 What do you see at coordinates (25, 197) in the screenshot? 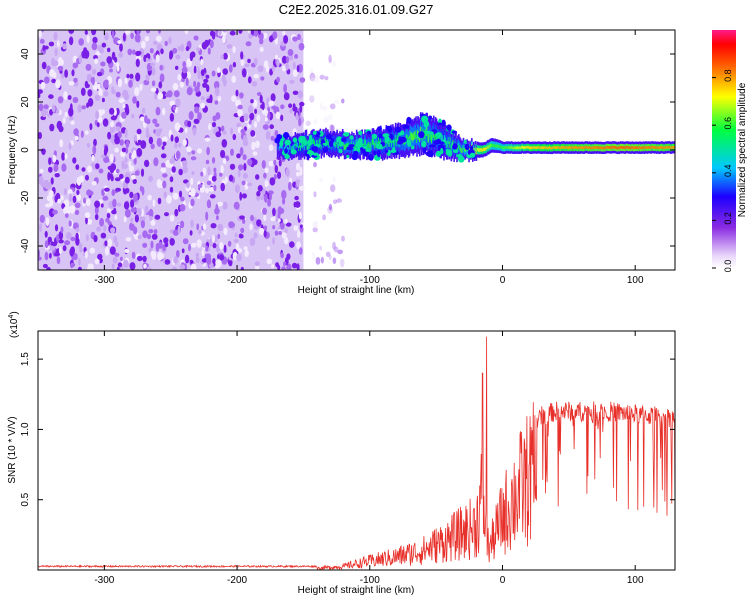
I see `y-tick-label: -20` at bounding box center [25, 197].